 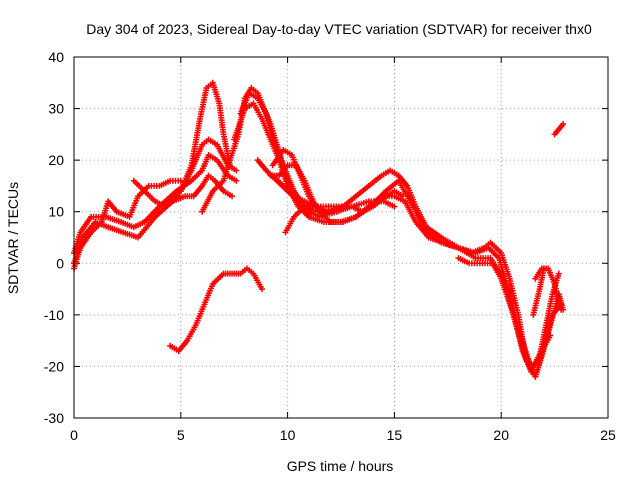 What do you see at coordinates (54, 418) in the screenshot?
I see `y-tick-label: -30` at bounding box center [54, 418].